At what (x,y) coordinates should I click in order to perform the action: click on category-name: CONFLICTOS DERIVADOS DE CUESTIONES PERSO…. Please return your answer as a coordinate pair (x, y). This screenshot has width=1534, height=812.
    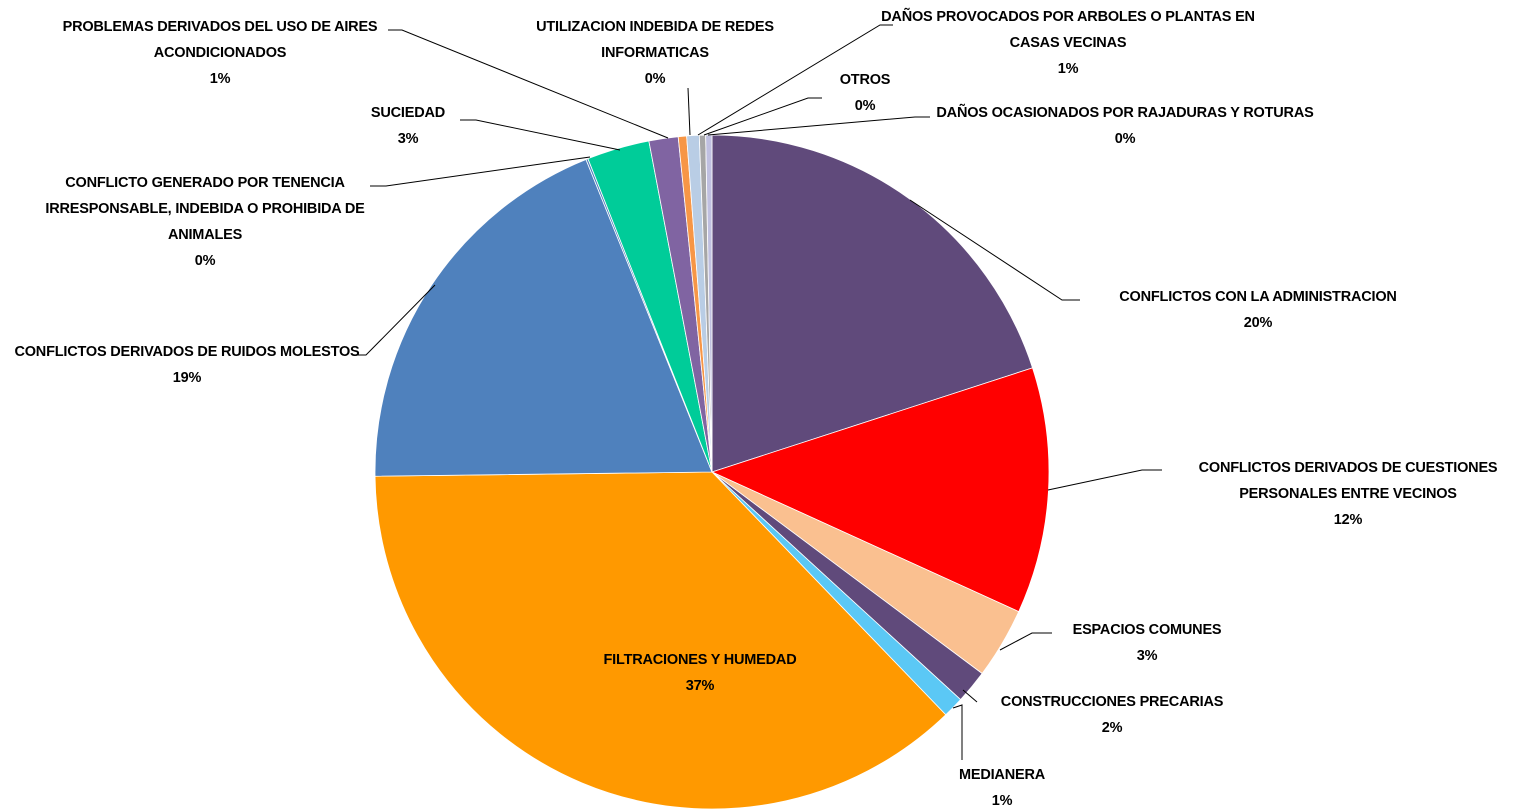
    Looking at the image, I should click on (1348, 481).